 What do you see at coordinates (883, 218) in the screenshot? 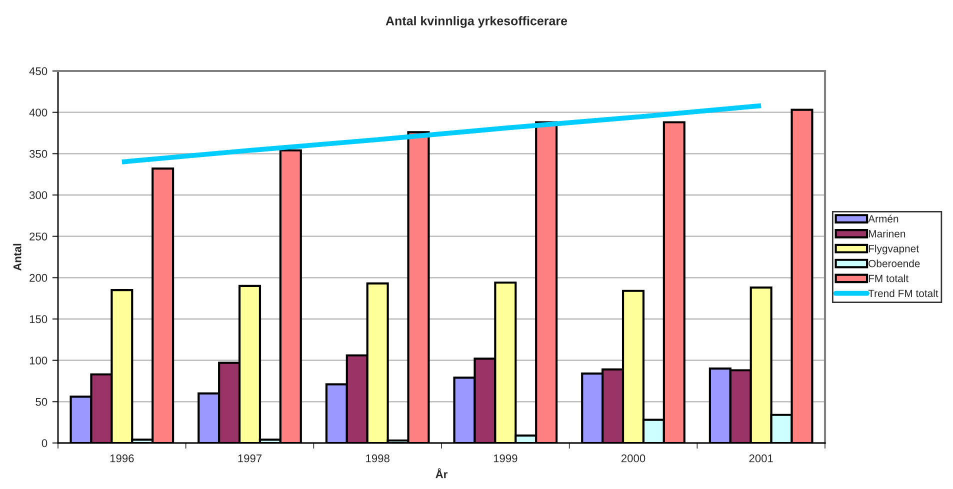
I see `legend-label: Armén` at bounding box center [883, 218].